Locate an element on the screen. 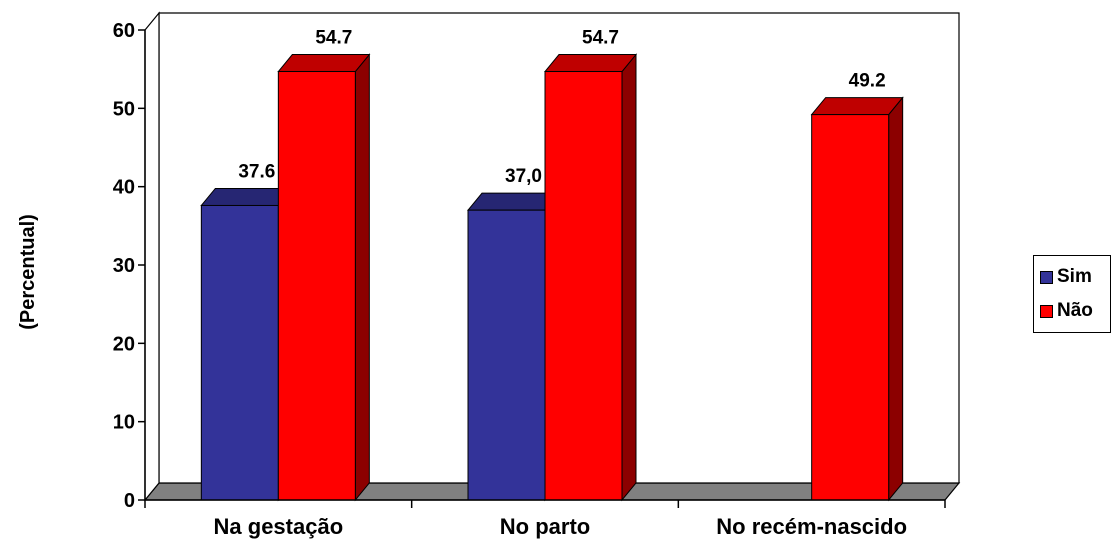 Image resolution: width=1117 pixels, height=545 pixels. legend-item-sim: Sim is located at coordinates (1066, 277).